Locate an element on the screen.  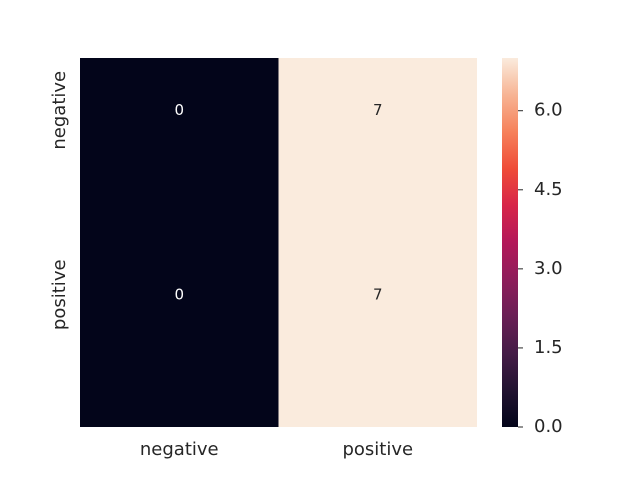
cell-annotations: 0 7 0 7 is located at coordinates (278, 202).